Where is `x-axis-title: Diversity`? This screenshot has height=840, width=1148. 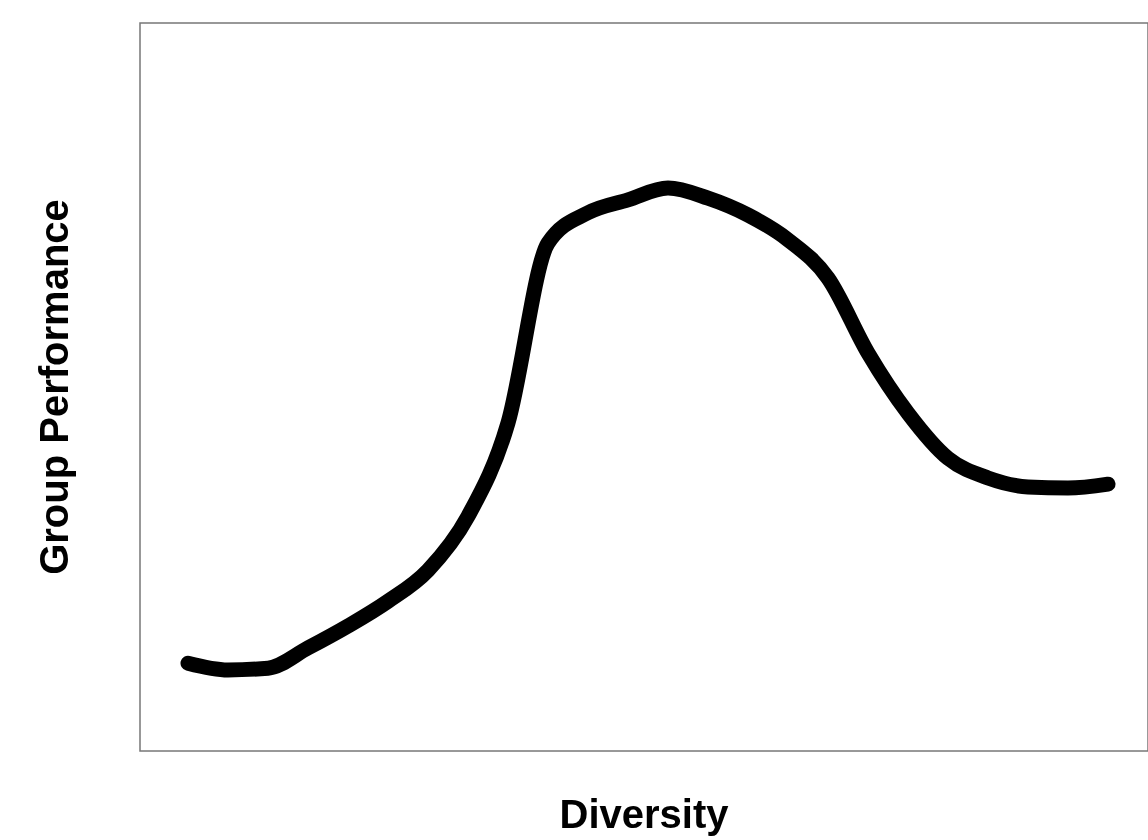
x-axis-title: Diversity is located at coordinates (644, 814).